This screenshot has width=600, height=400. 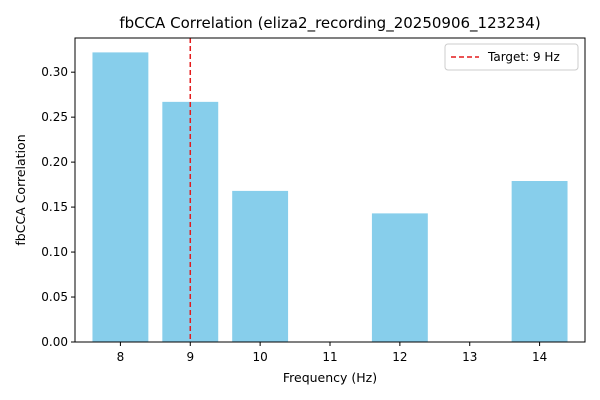 What do you see at coordinates (20, 189) in the screenshot?
I see `y-axis-label: fbCCA Correlation` at bounding box center [20, 189].